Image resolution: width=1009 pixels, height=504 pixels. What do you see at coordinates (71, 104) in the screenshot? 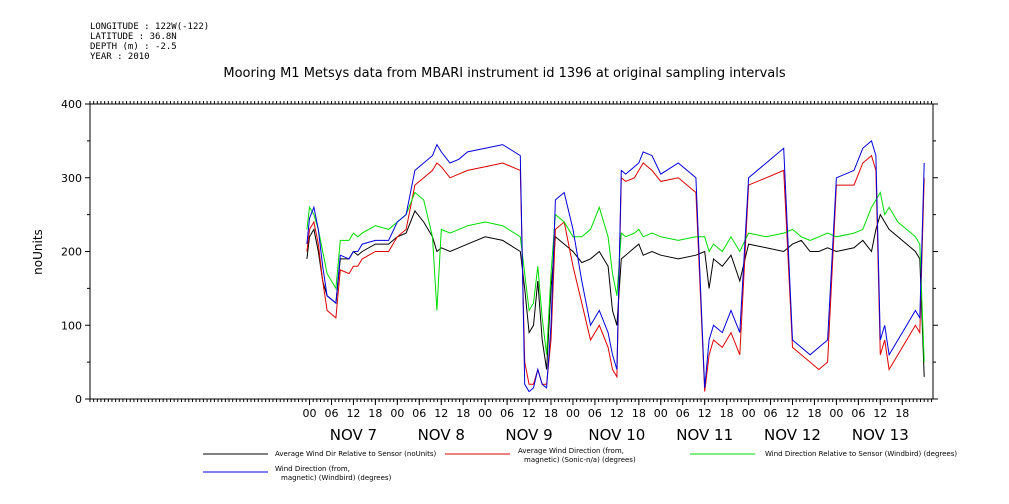
I see `y-tick-label: 400` at bounding box center [71, 104].